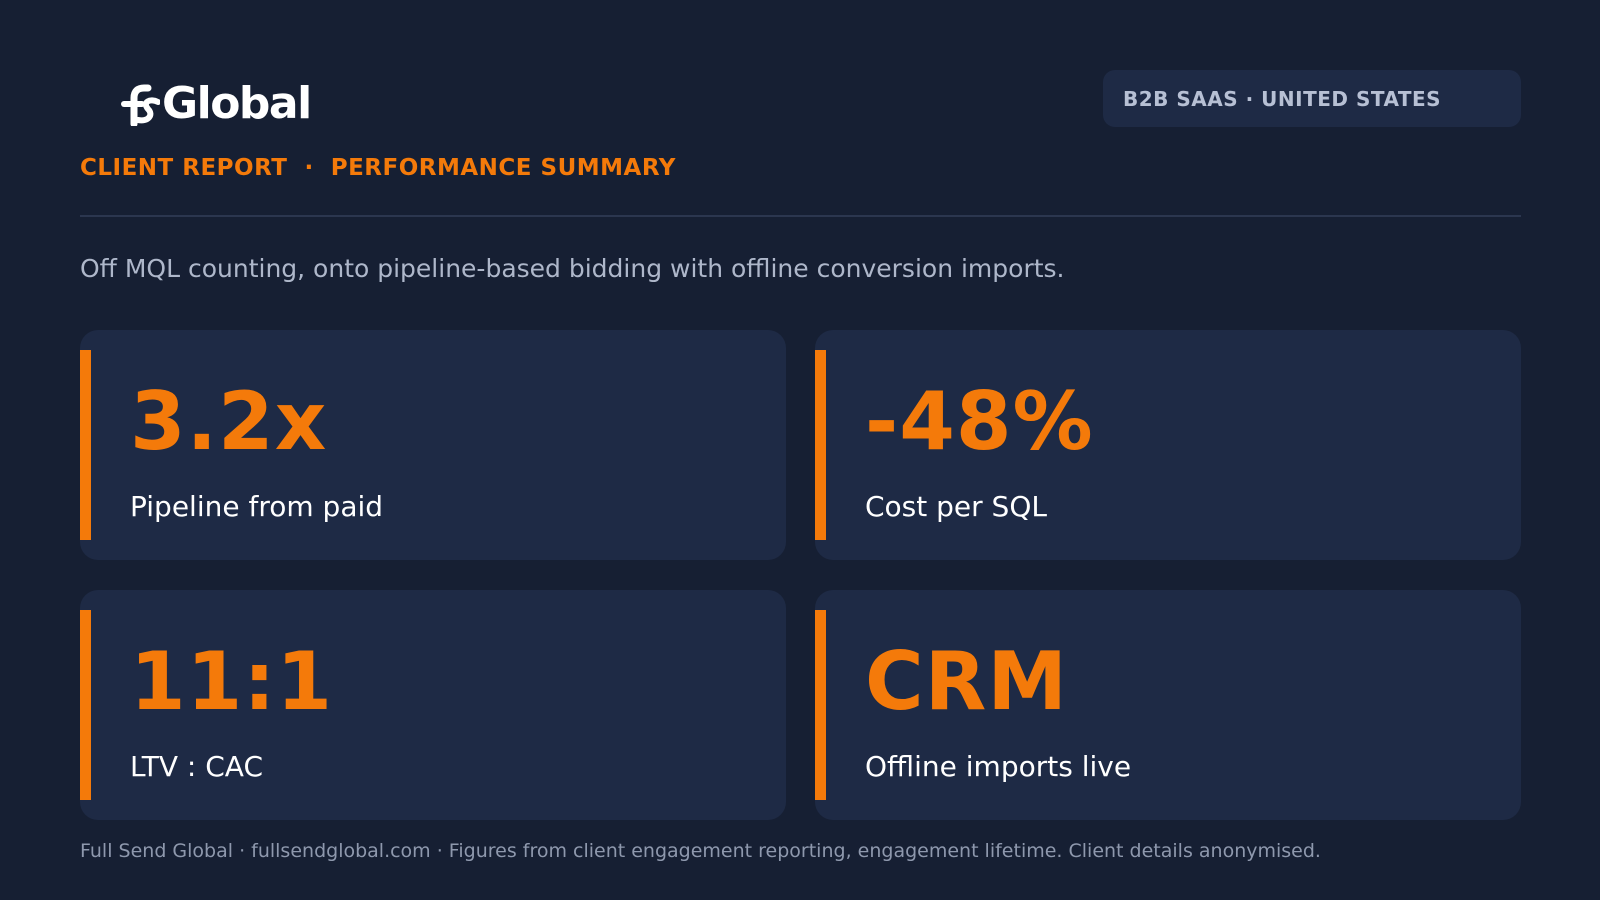 Image resolution: width=1600 pixels, height=900 pixels. What do you see at coordinates (231, 681) in the screenshot?
I see `metric-value: 11:1` at bounding box center [231, 681].